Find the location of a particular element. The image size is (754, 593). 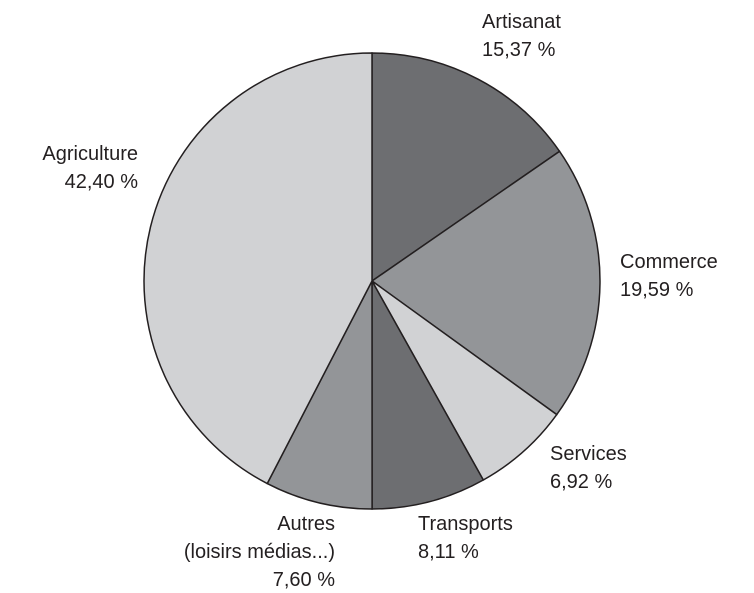

category-label: Commerce is located at coordinates (669, 262).